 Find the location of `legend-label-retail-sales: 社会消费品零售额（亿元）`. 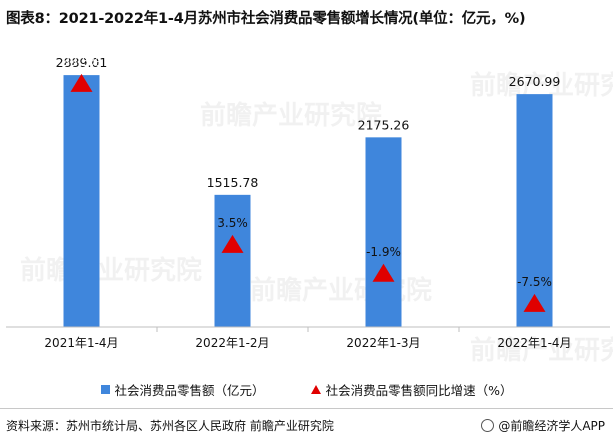

legend-label-retail-sales: 社会消费品零售额（亿元） is located at coordinates (189, 390).